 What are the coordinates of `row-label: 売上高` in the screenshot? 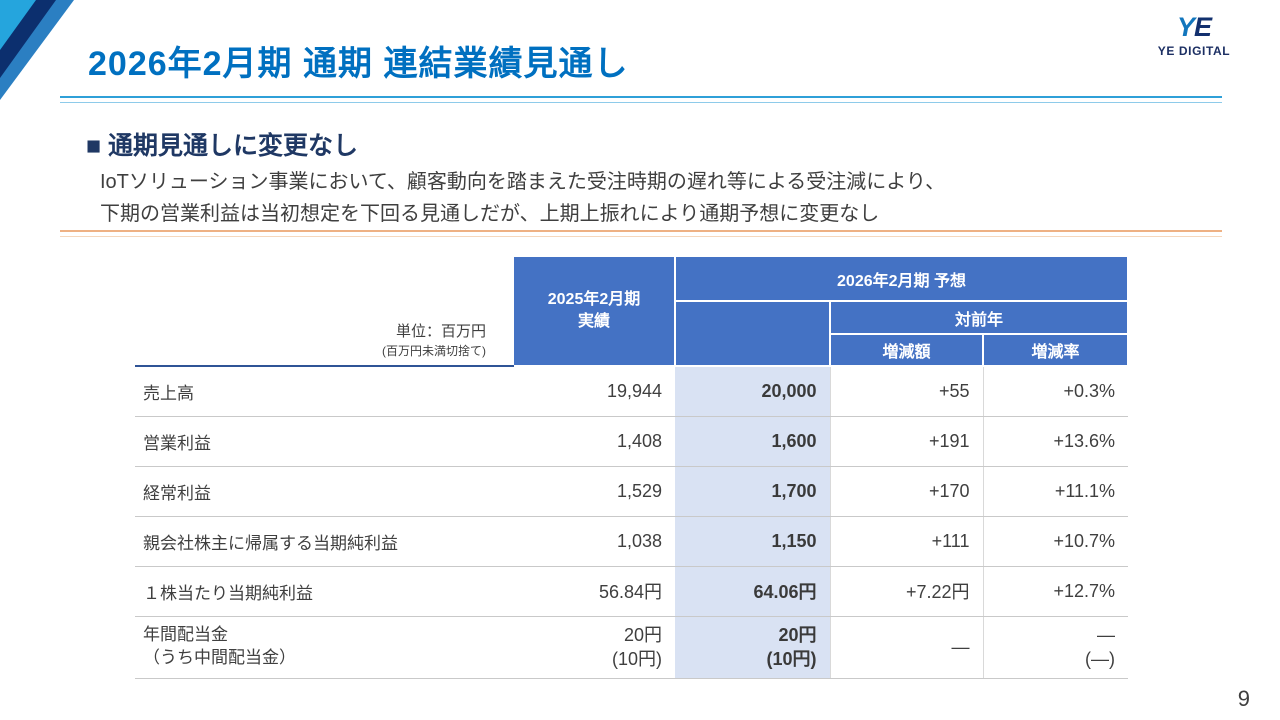 It's located at (324, 391).